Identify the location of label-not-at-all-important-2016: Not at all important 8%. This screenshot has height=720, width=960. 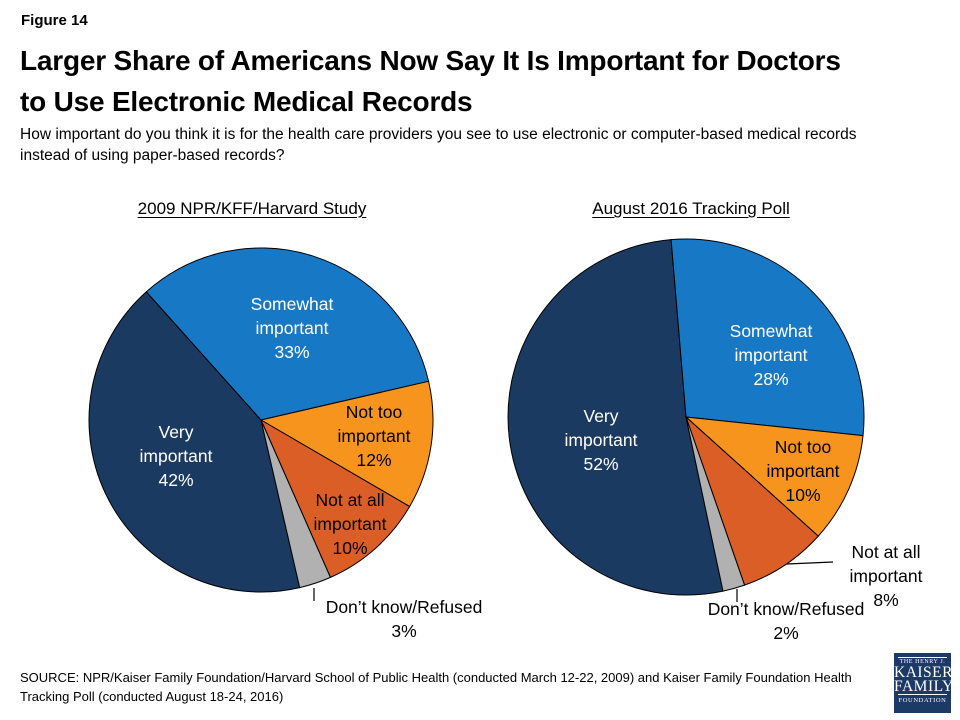
(886, 576).